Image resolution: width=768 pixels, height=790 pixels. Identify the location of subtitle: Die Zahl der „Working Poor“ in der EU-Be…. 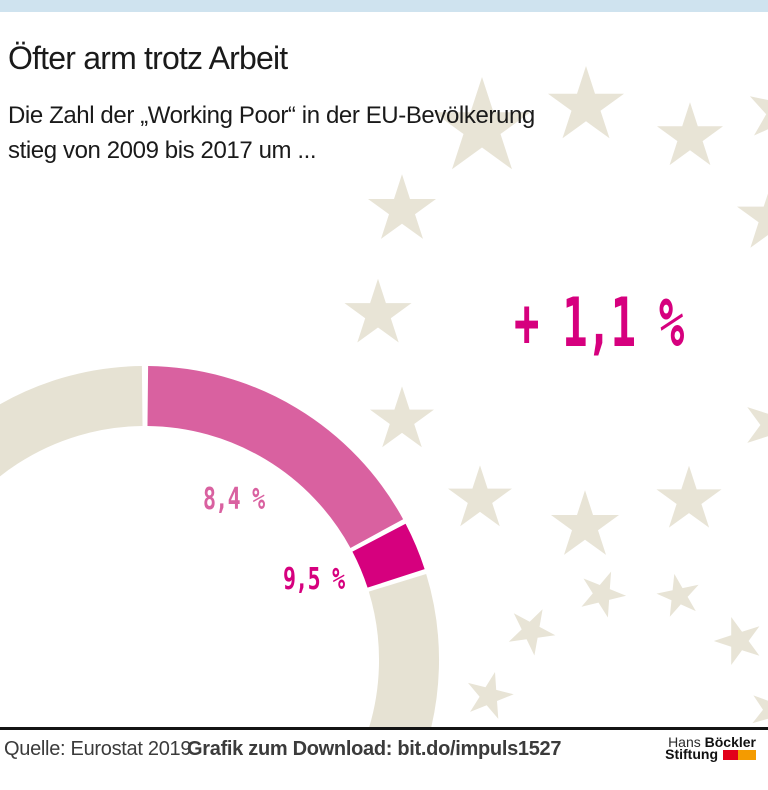
(271, 133).